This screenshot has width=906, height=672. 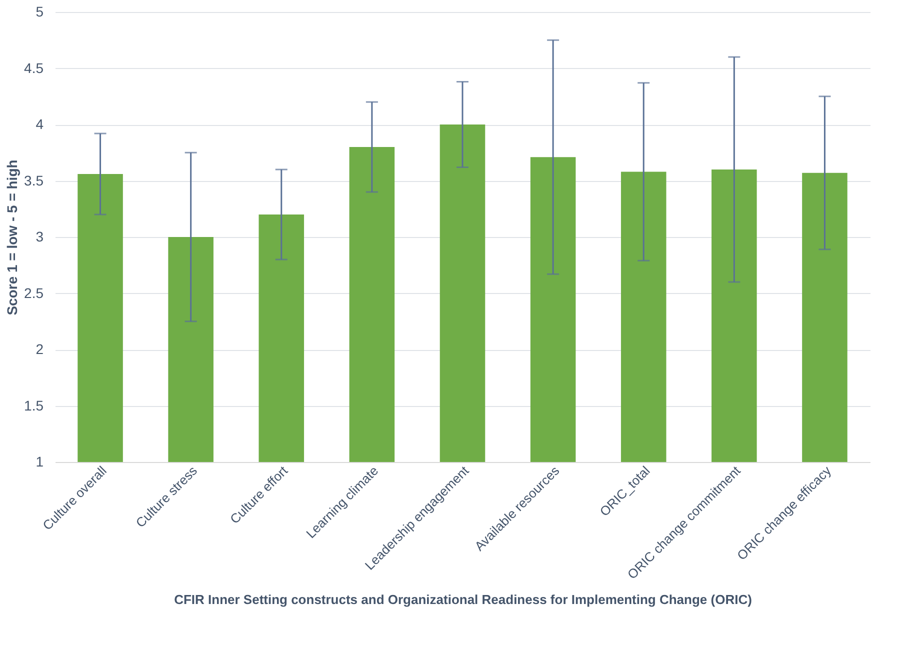 What do you see at coordinates (40, 12) in the screenshot?
I see `y-tick-label: 5` at bounding box center [40, 12].